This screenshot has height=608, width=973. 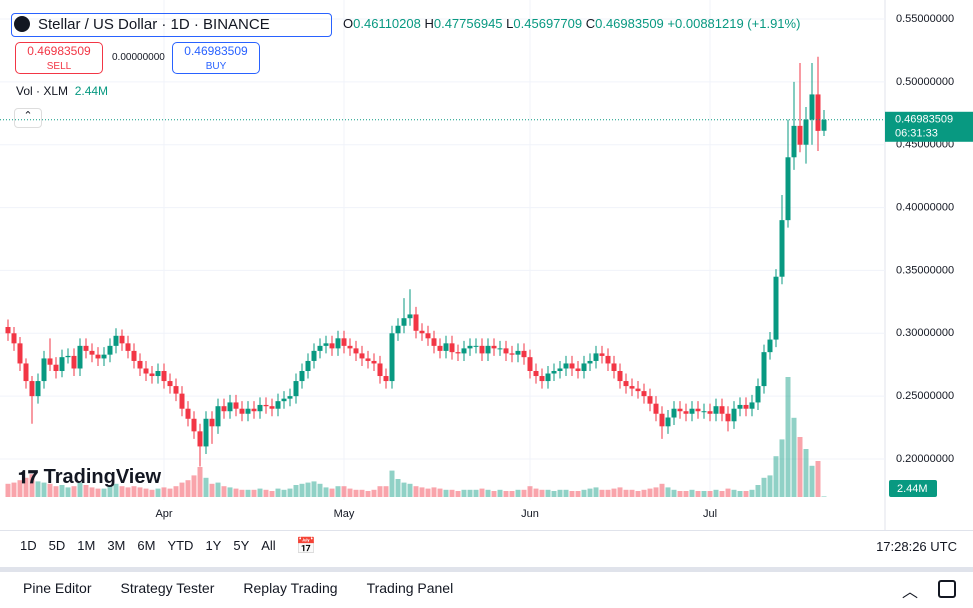 What do you see at coordinates (924, 120) in the screenshot?
I see `last-price-label: 0.46983509` at bounding box center [924, 120].